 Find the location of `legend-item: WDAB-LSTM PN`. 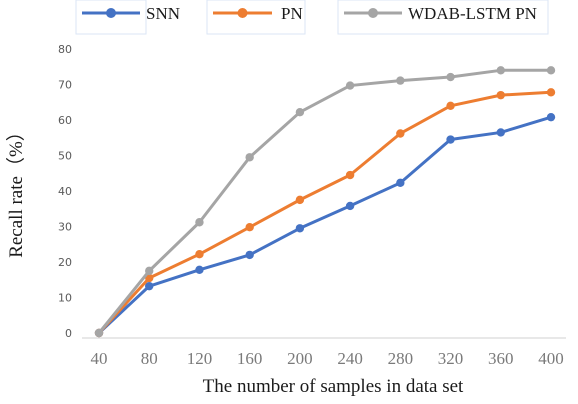

legend-item: WDAB-LSTM PN is located at coordinates (443, 17).